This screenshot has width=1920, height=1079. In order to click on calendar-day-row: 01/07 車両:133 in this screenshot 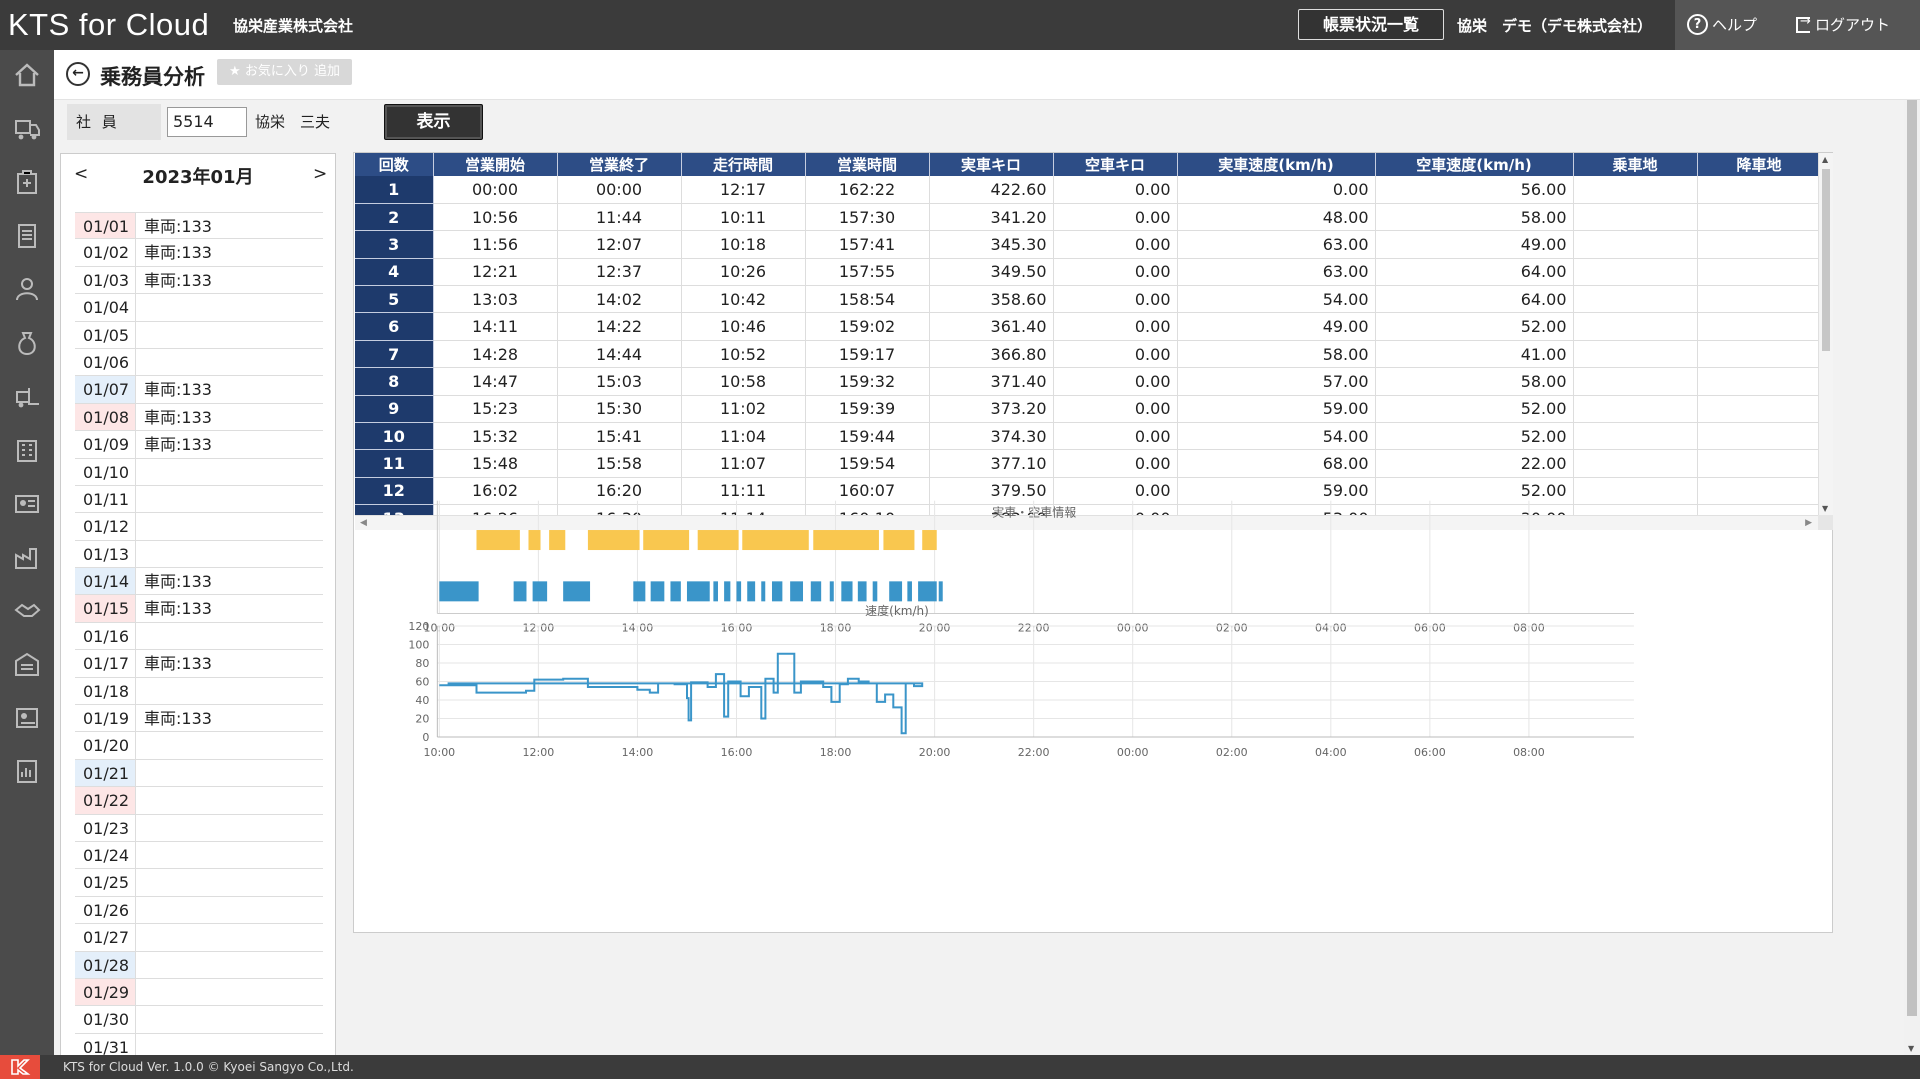, I will do `click(199, 390)`.